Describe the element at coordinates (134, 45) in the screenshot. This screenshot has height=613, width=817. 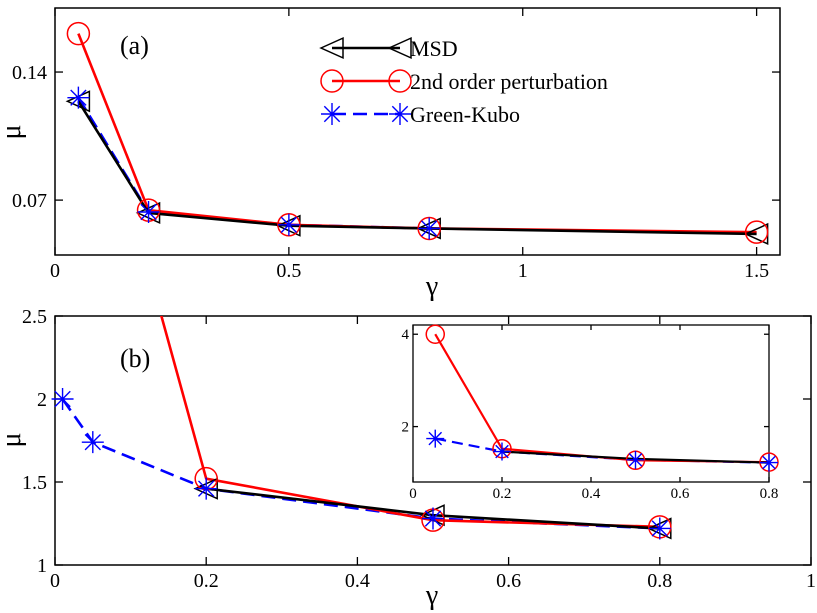
I see `panel-a-label: (a)` at that location.